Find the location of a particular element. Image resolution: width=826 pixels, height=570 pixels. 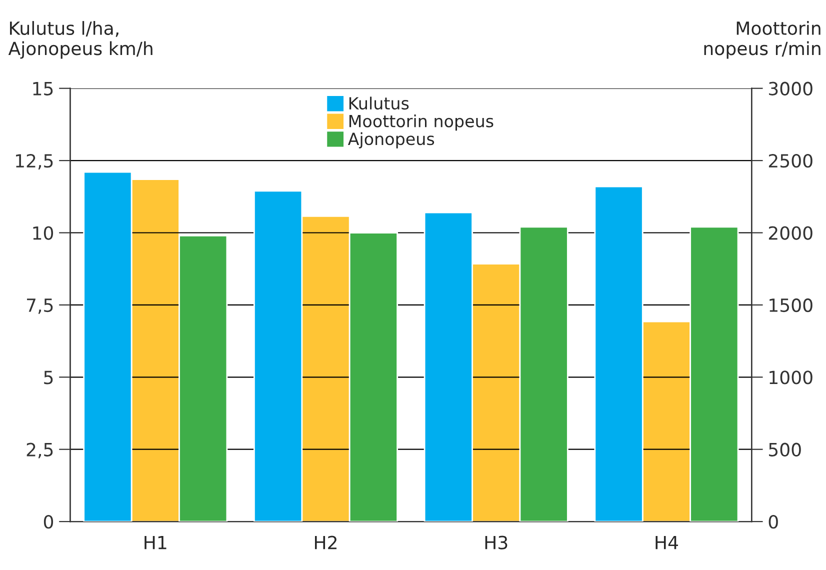

y2-tick-label: 500 is located at coordinates (785, 449).